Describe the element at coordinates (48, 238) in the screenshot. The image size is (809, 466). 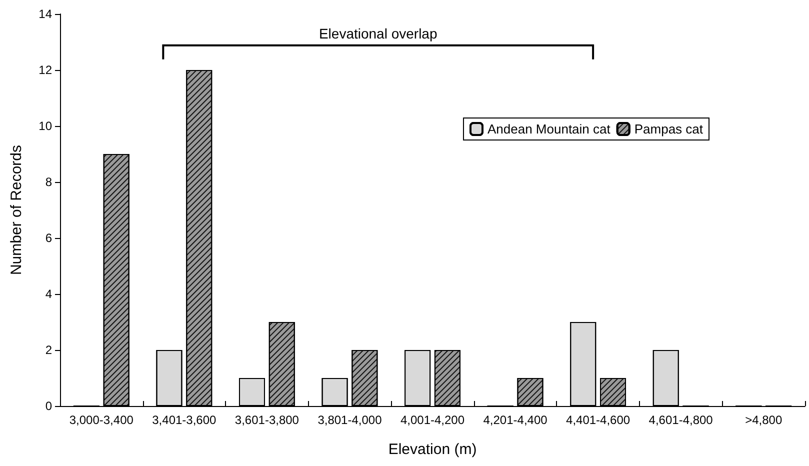
I see `y-tick-label: 6` at that location.